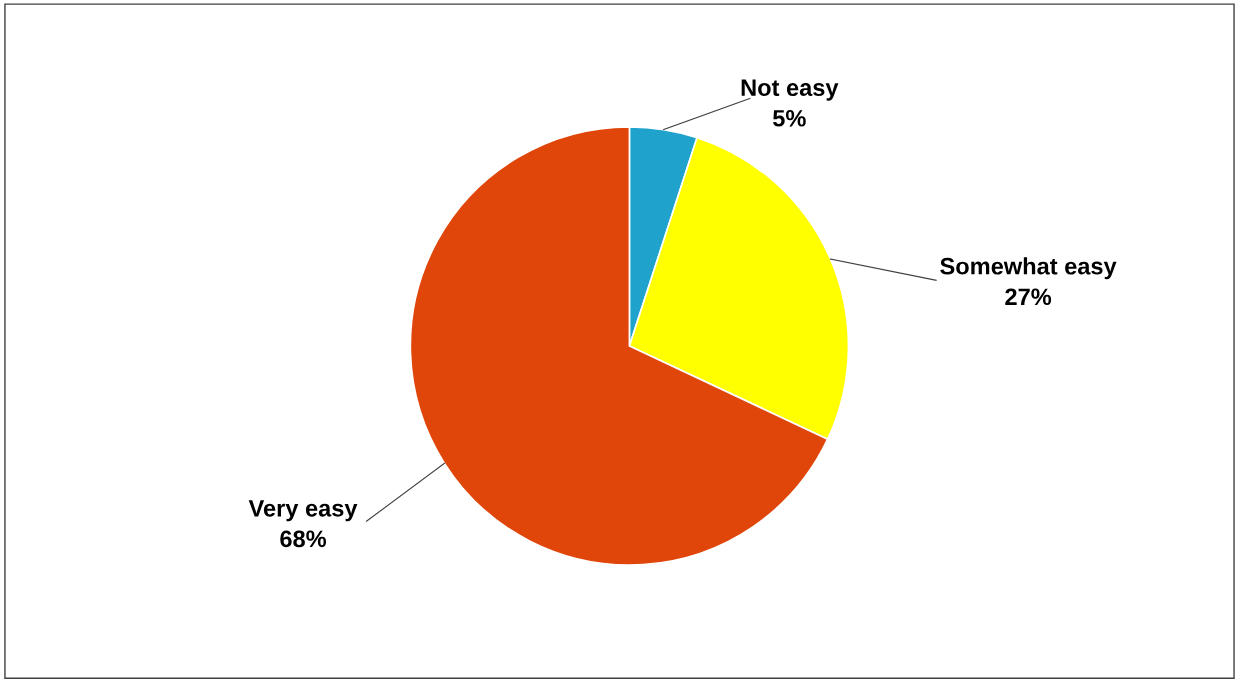 The height and width of the screenshot is (681, 1239). What do you see at coordinates (1028, 297) in the screenshot?
I see `data-label: 27%` at bounding box center [1028, 297].